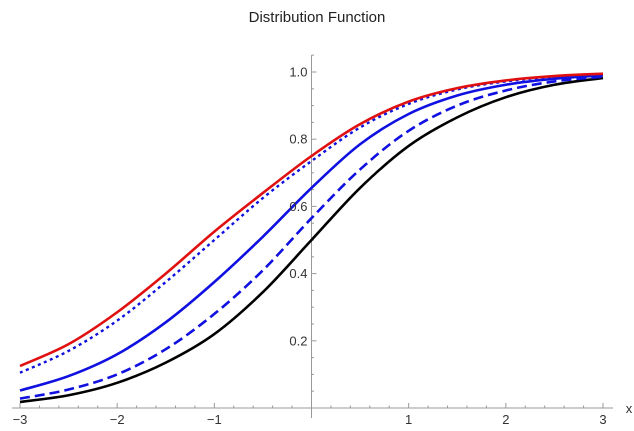 This screenshot has width=634, height=431. What do you see at coordinates (317, 17) in the screenshot?
I see `chart-title: Distribution Function` at bounding box center [317, 17].